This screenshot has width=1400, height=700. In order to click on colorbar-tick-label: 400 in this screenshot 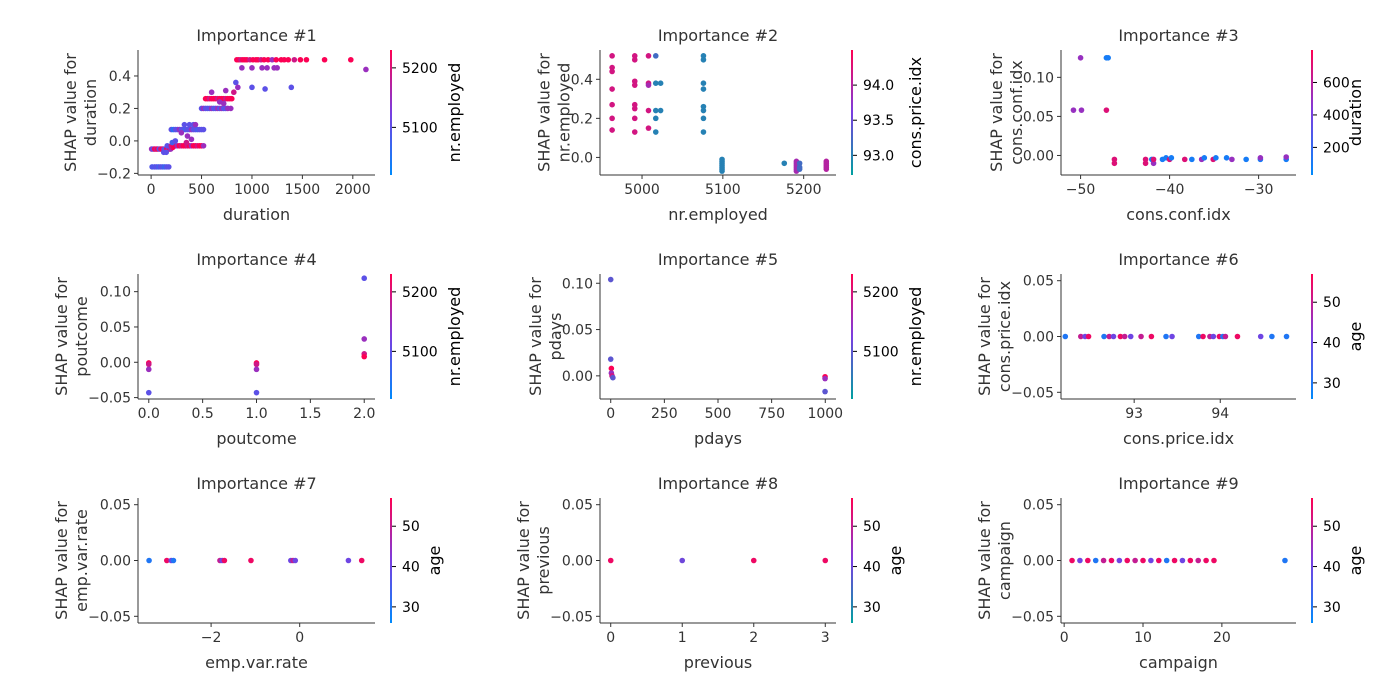, I will do `click(1336, 116)`.